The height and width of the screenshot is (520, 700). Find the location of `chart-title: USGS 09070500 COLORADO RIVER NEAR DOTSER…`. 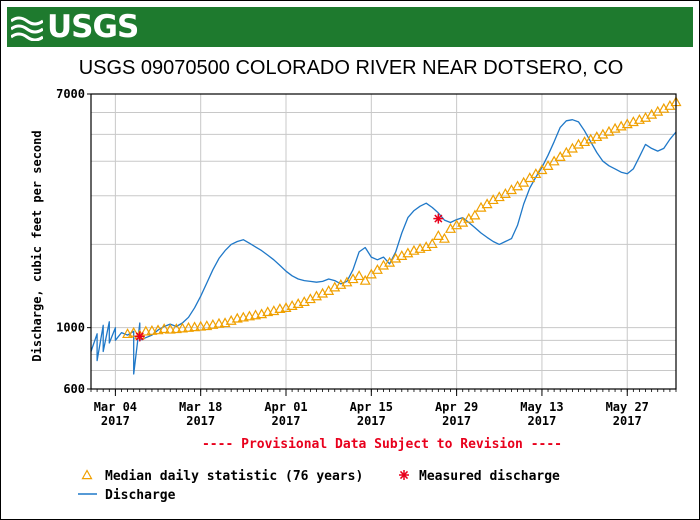

chart-title: USGS 09070500 COLORADO RIVER NEAR DOTSER… is located at coordinates (351, 68).